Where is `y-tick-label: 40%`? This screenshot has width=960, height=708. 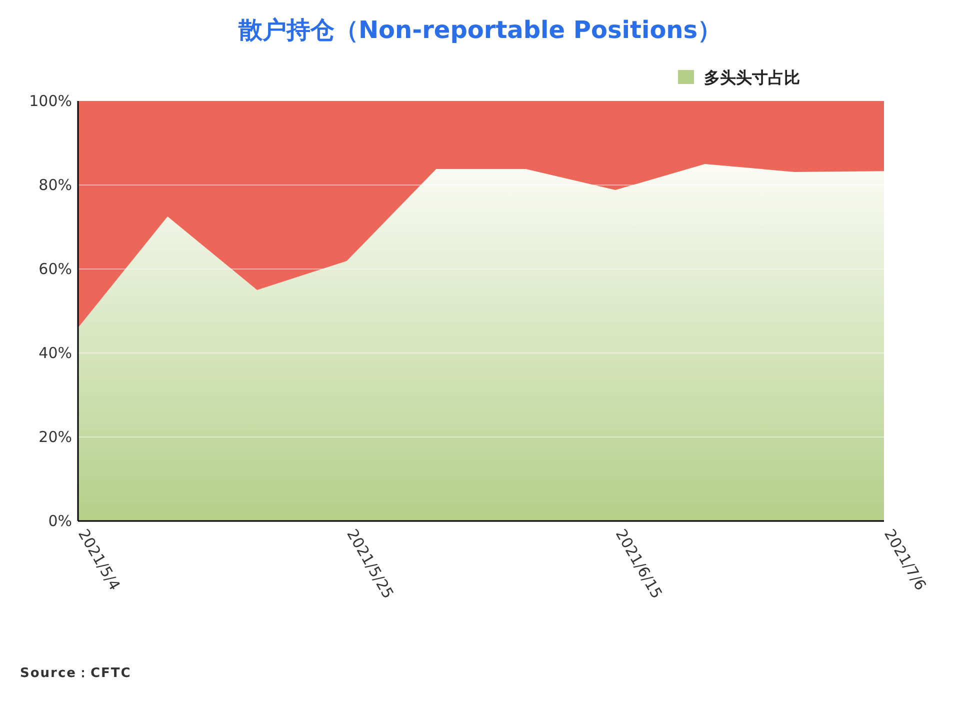
y-tick-label: 40% is located at coordinates (55, 353).